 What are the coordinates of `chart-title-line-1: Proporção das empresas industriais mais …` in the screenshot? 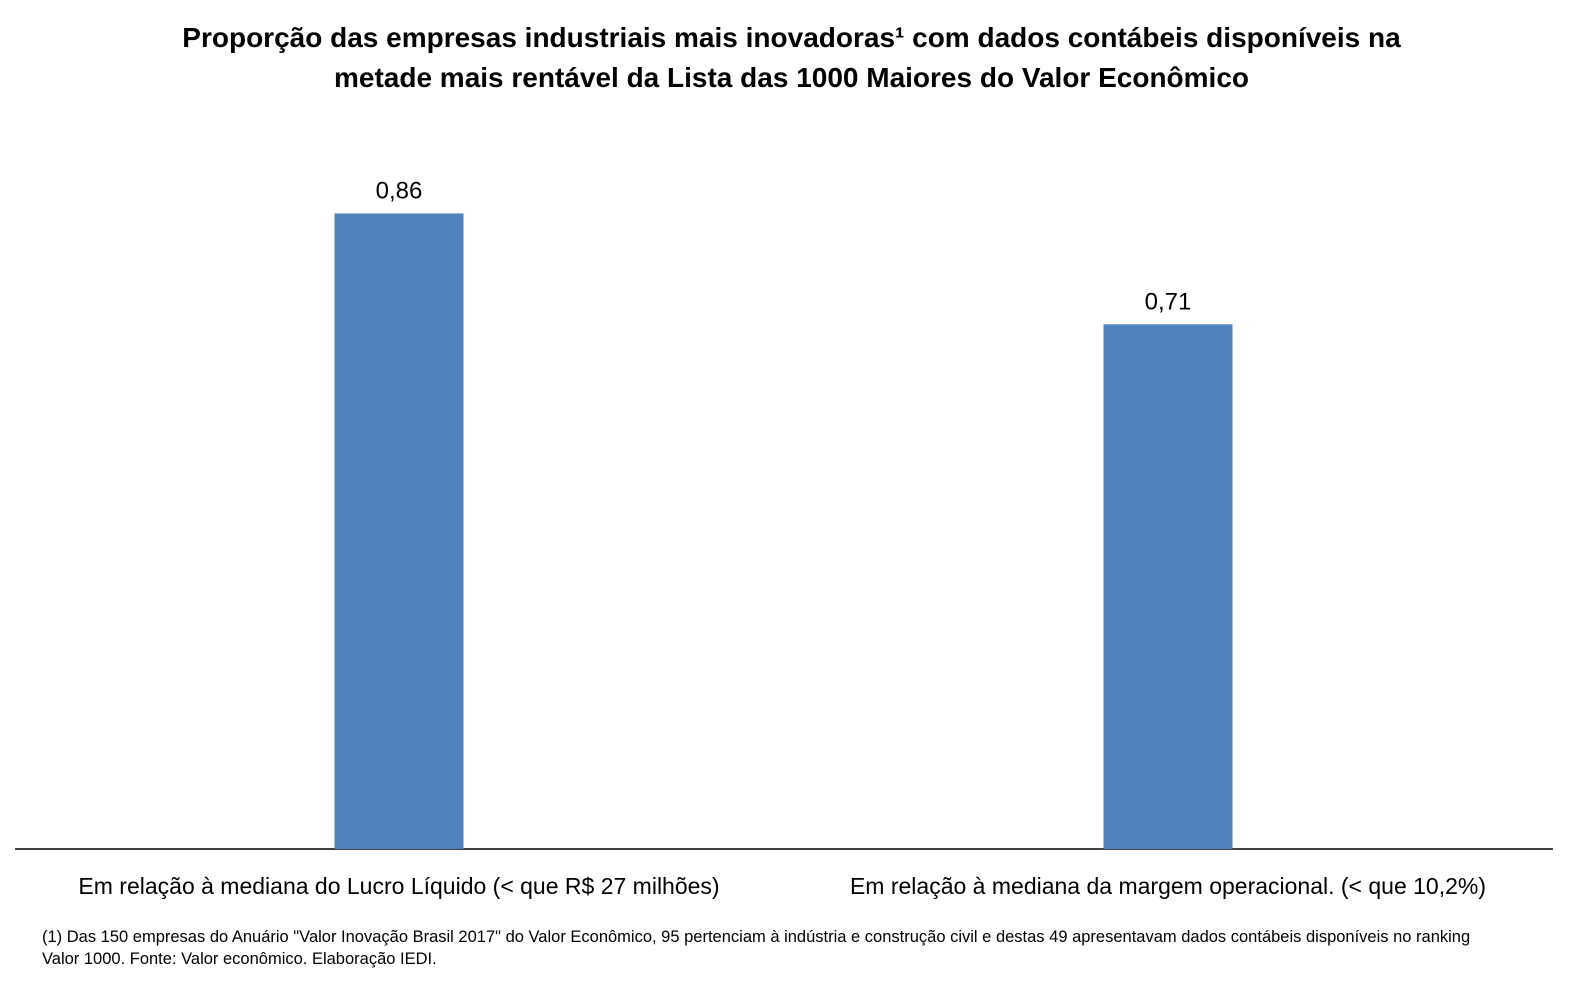 It's located at (791, 37).